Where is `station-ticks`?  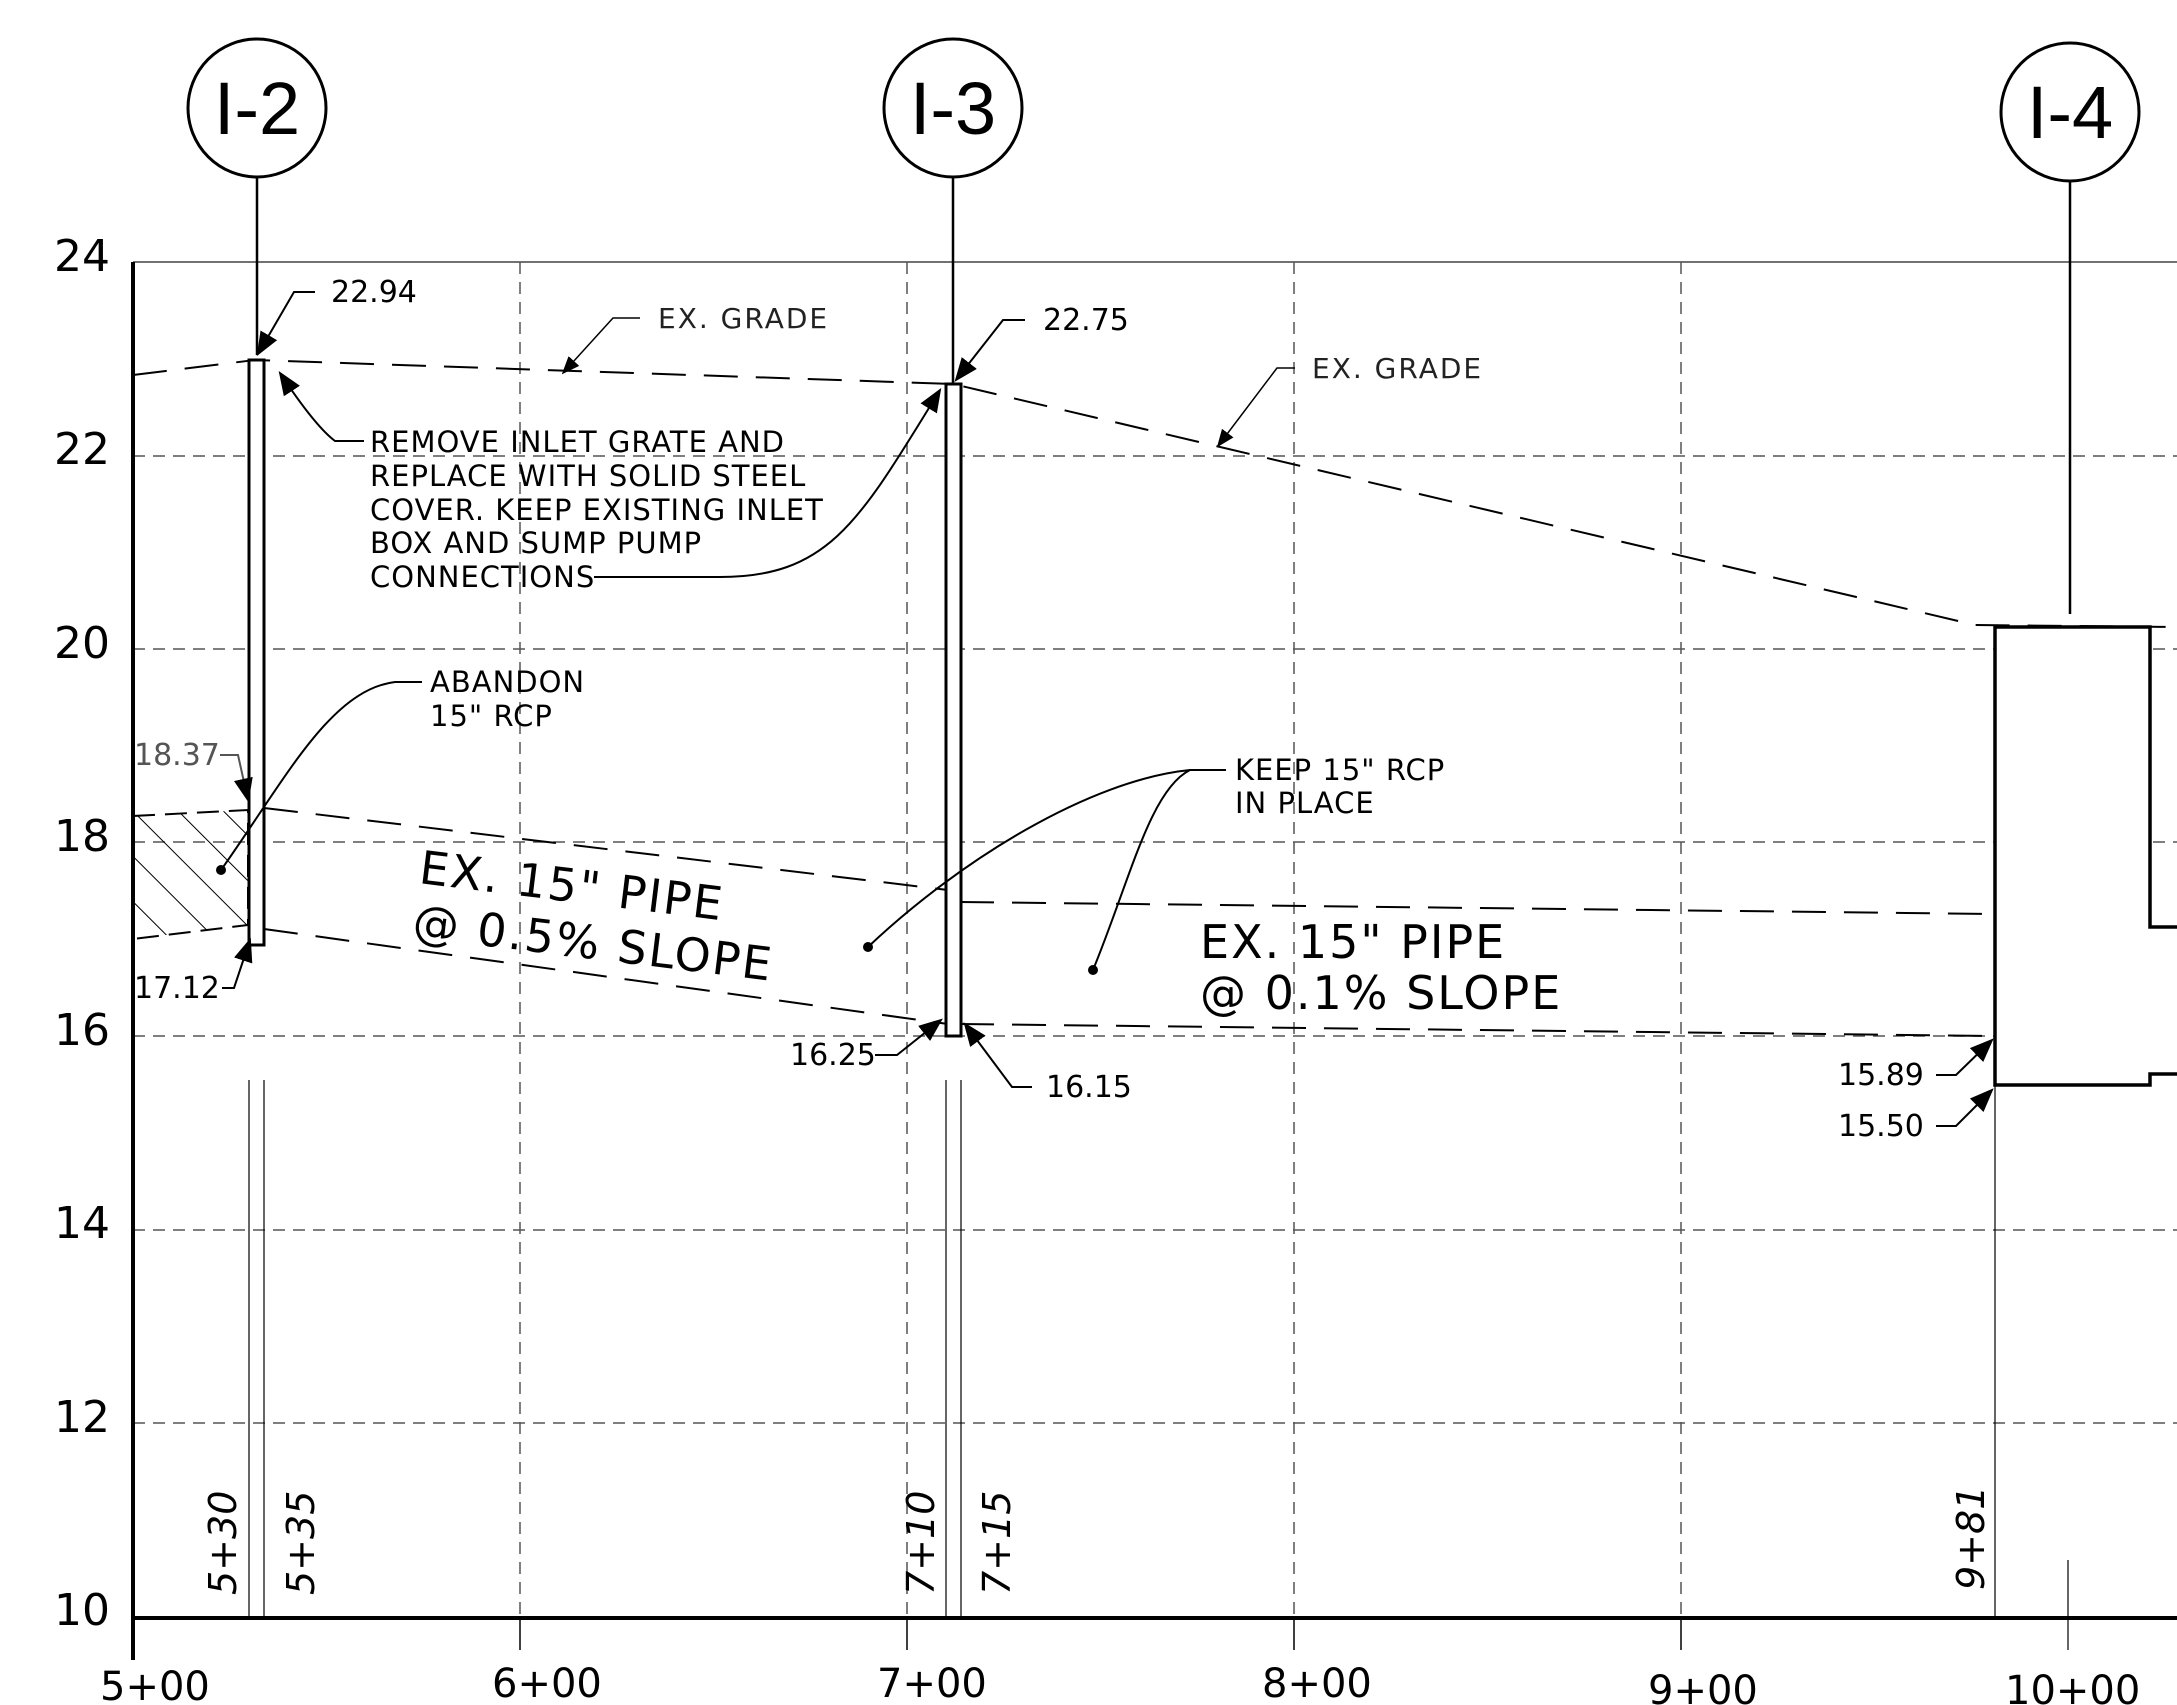
station-ticks is located at coordinates (1100, 1634).